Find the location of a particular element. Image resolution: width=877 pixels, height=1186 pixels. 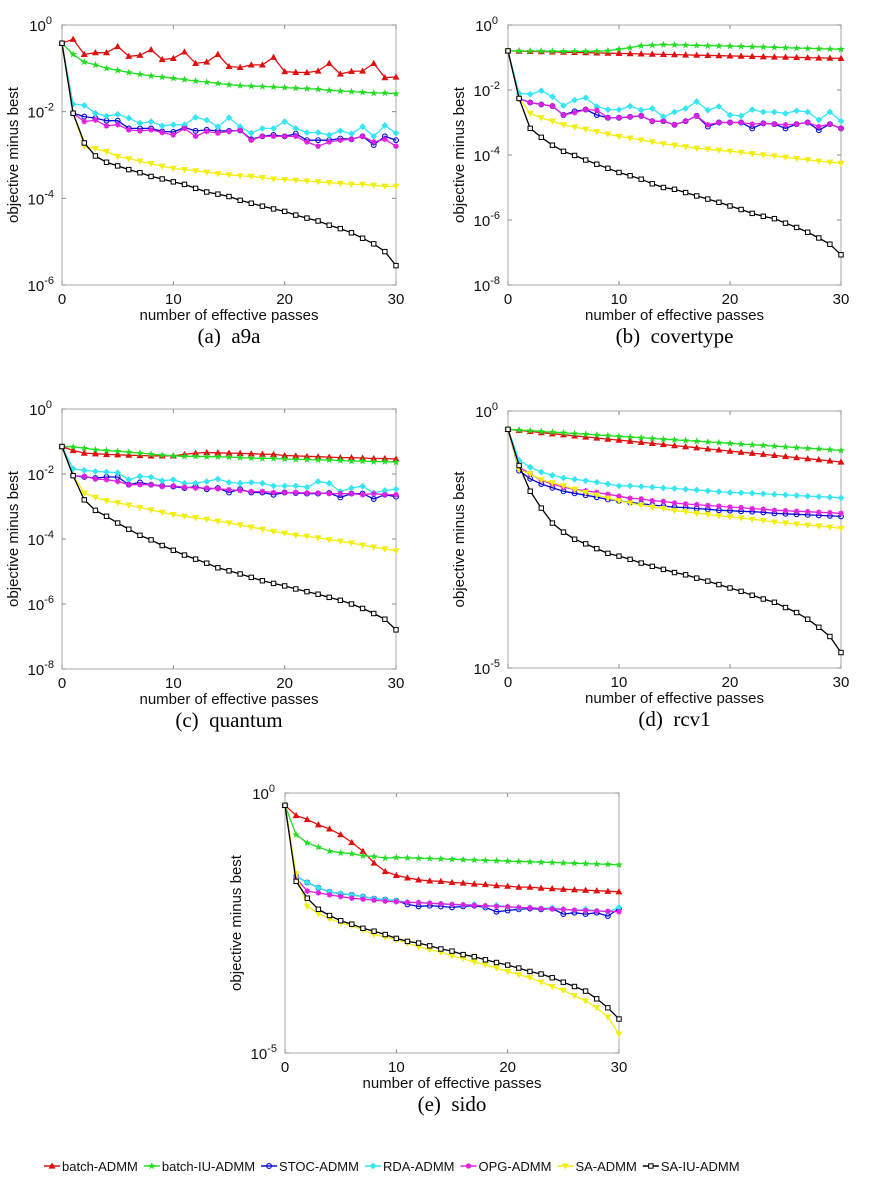

x-tick-label: 30 is located at coordinates (619, 1067).